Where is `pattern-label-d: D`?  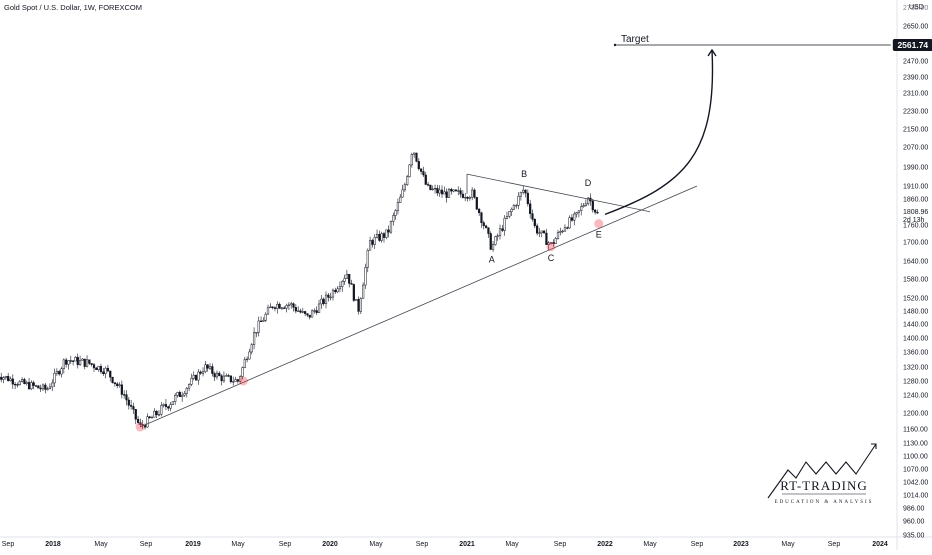 pattern-label-d: D is located at coordinates (588, 183).